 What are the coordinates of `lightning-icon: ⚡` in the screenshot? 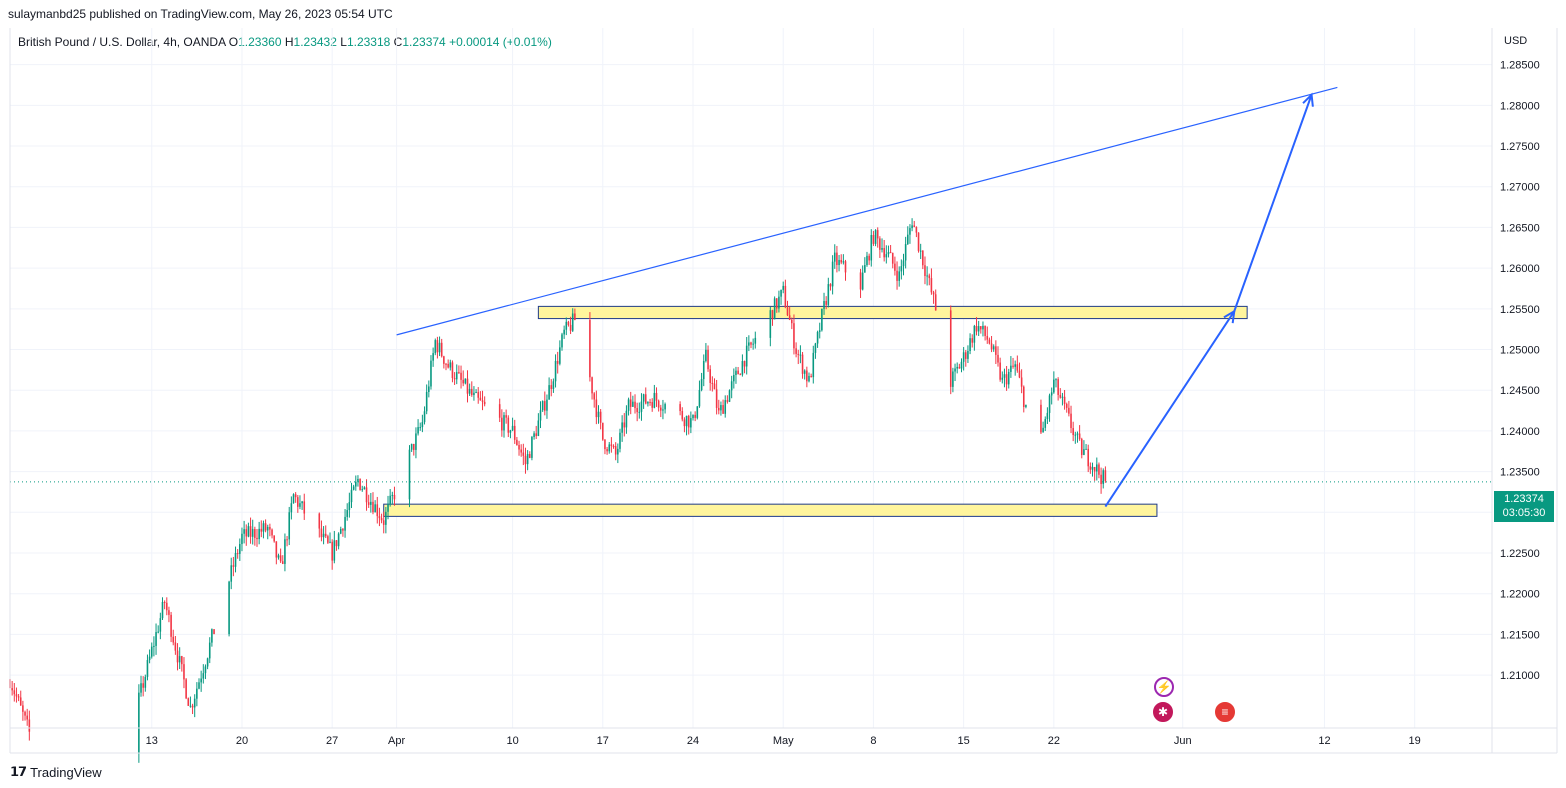 It's located at (1164, 687).